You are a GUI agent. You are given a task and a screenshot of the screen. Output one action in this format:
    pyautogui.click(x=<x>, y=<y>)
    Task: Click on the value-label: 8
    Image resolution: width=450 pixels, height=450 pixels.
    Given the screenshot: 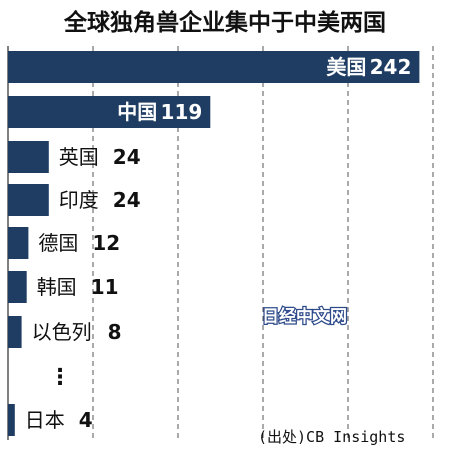 What is the action you would take?
    pyautogui.click(x=115, y=332)
    